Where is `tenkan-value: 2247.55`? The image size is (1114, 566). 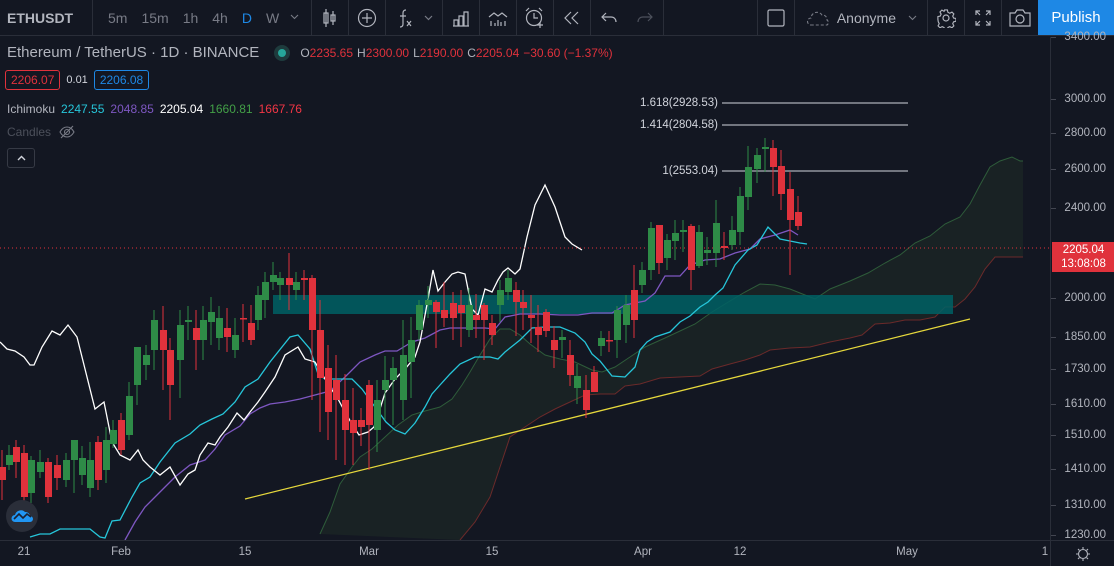 tenkan-value: 2247.55 is located at coordinates (83, 109).